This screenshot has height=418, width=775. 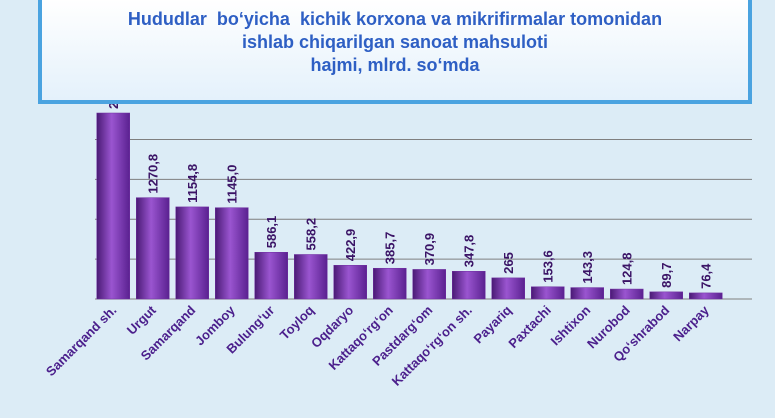 I want to click on value-label: 153,6, so click(x=548, y=266).